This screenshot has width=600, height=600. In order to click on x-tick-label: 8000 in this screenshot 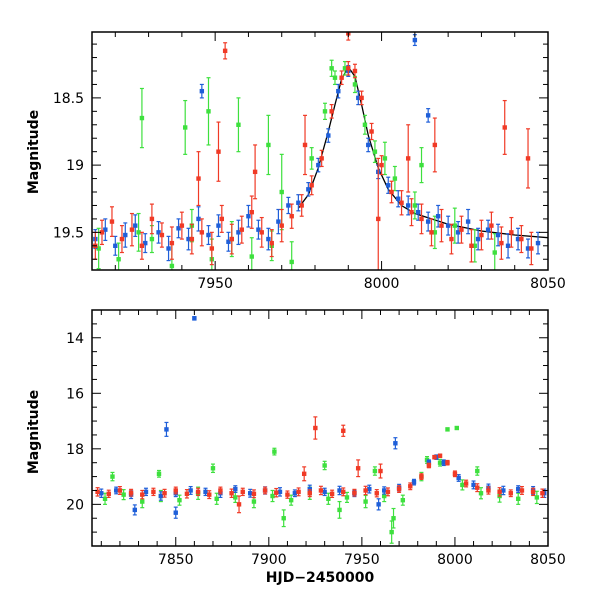, I will do `click(455, 560)`.